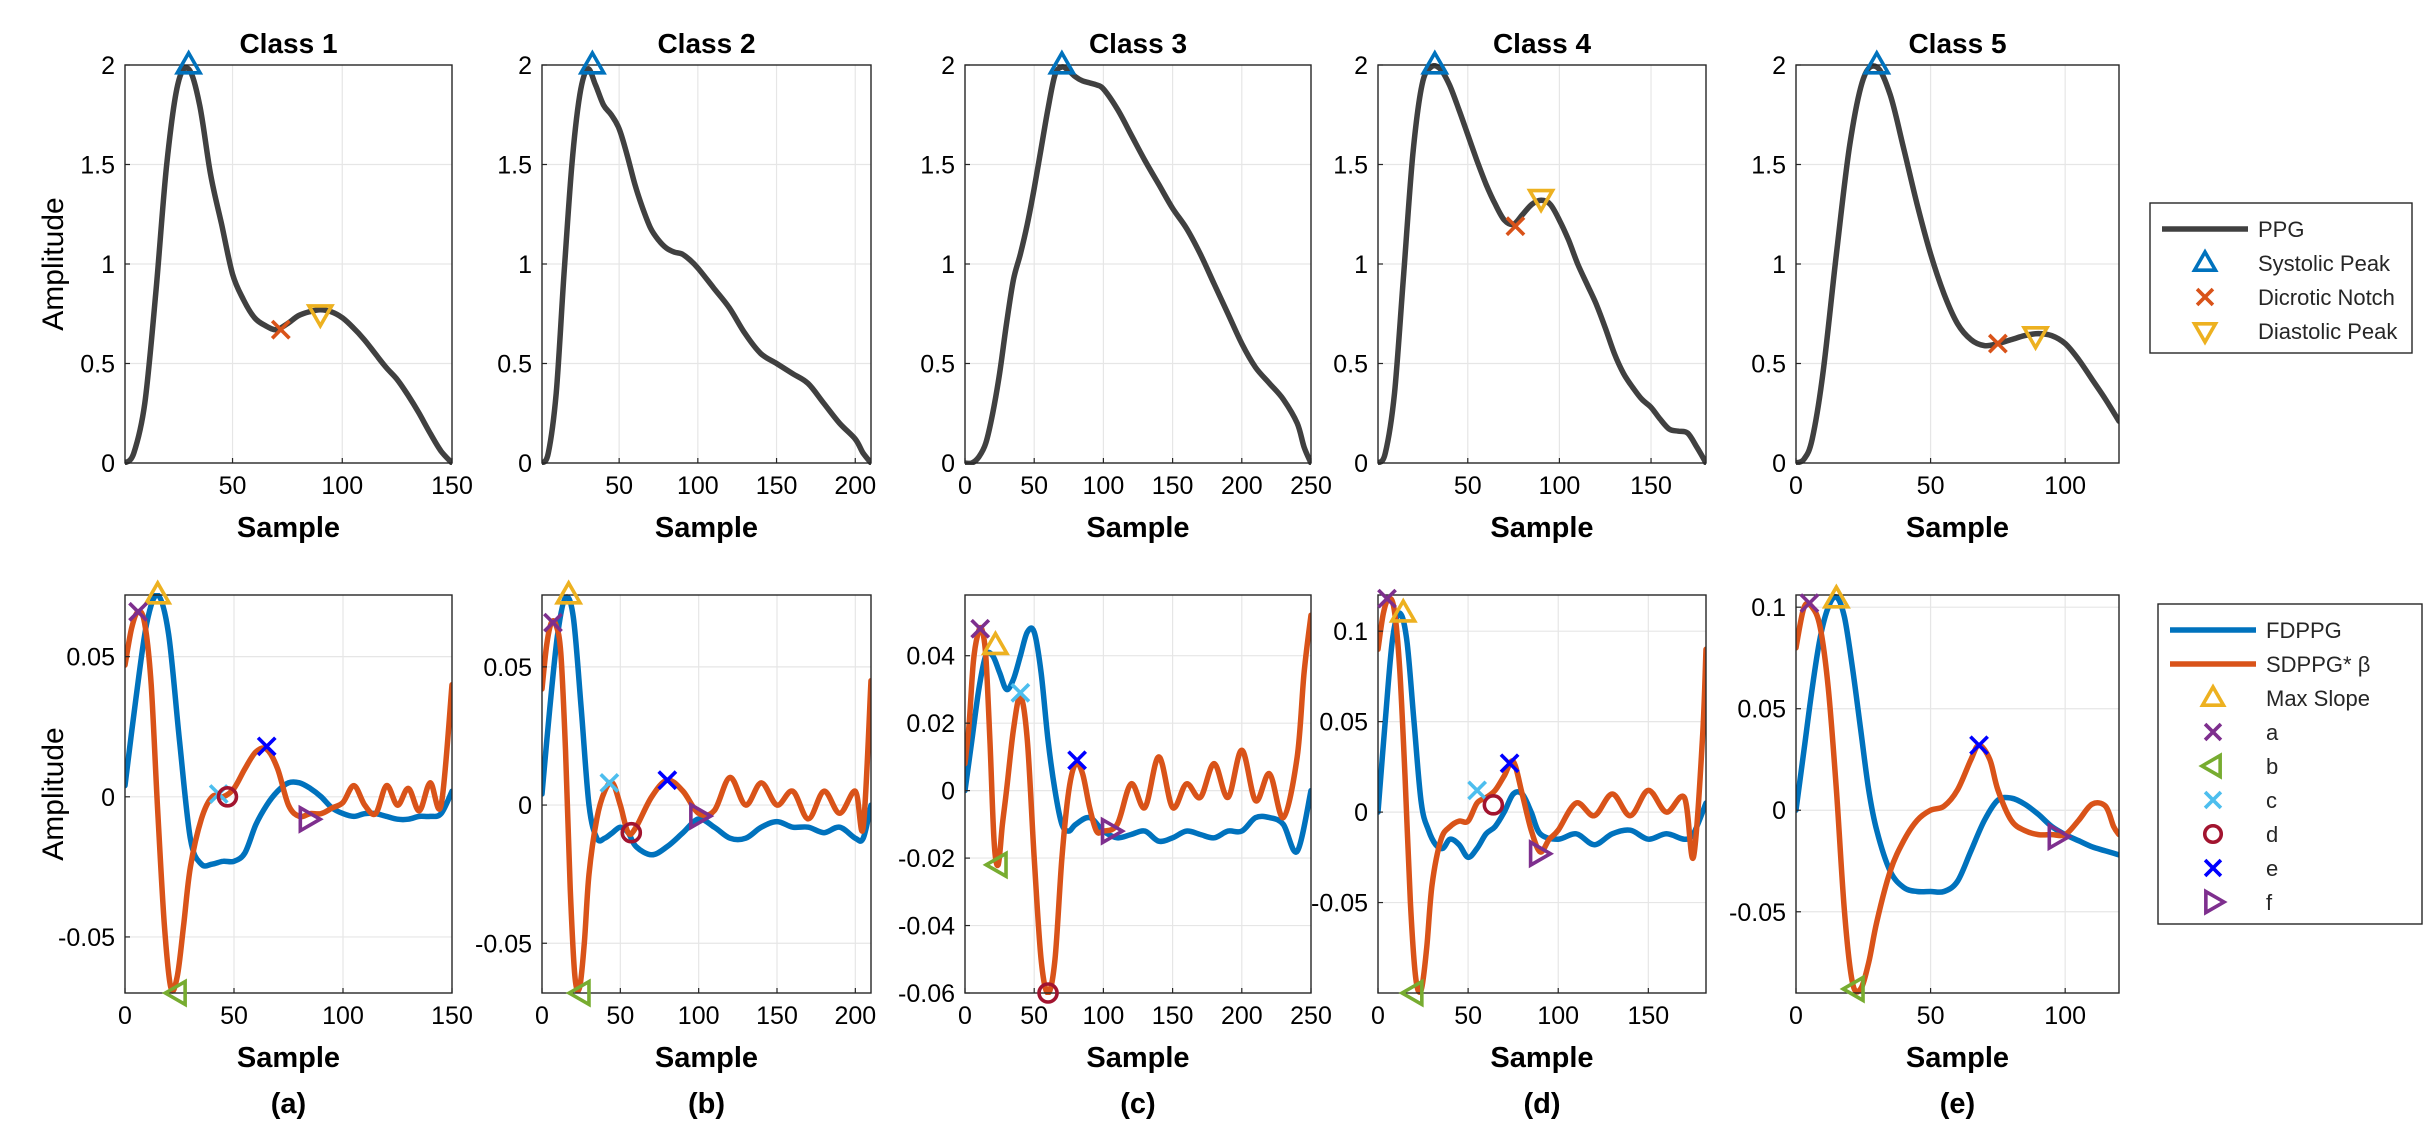  I want to click on legend-label: b, so click(2272, 766).